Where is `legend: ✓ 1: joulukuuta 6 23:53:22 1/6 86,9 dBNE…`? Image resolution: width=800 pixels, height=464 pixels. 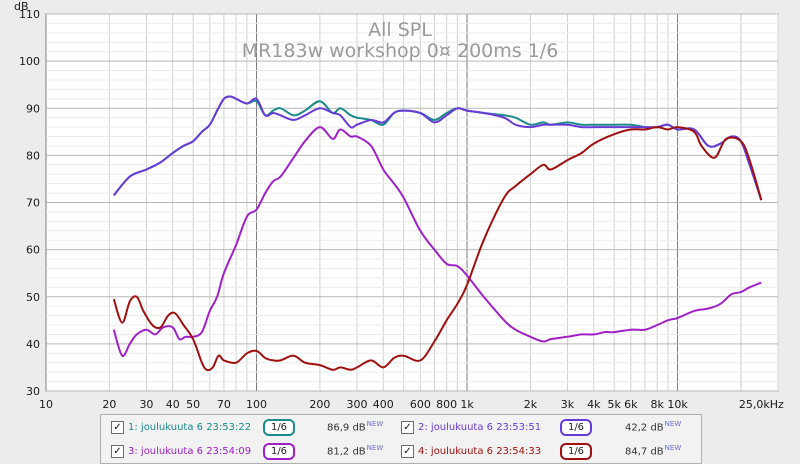 legend: ✓ 1: joulukuuta 6 23:53:22 1/6 86,9 dBNE… is located at coordinates (401, 439).